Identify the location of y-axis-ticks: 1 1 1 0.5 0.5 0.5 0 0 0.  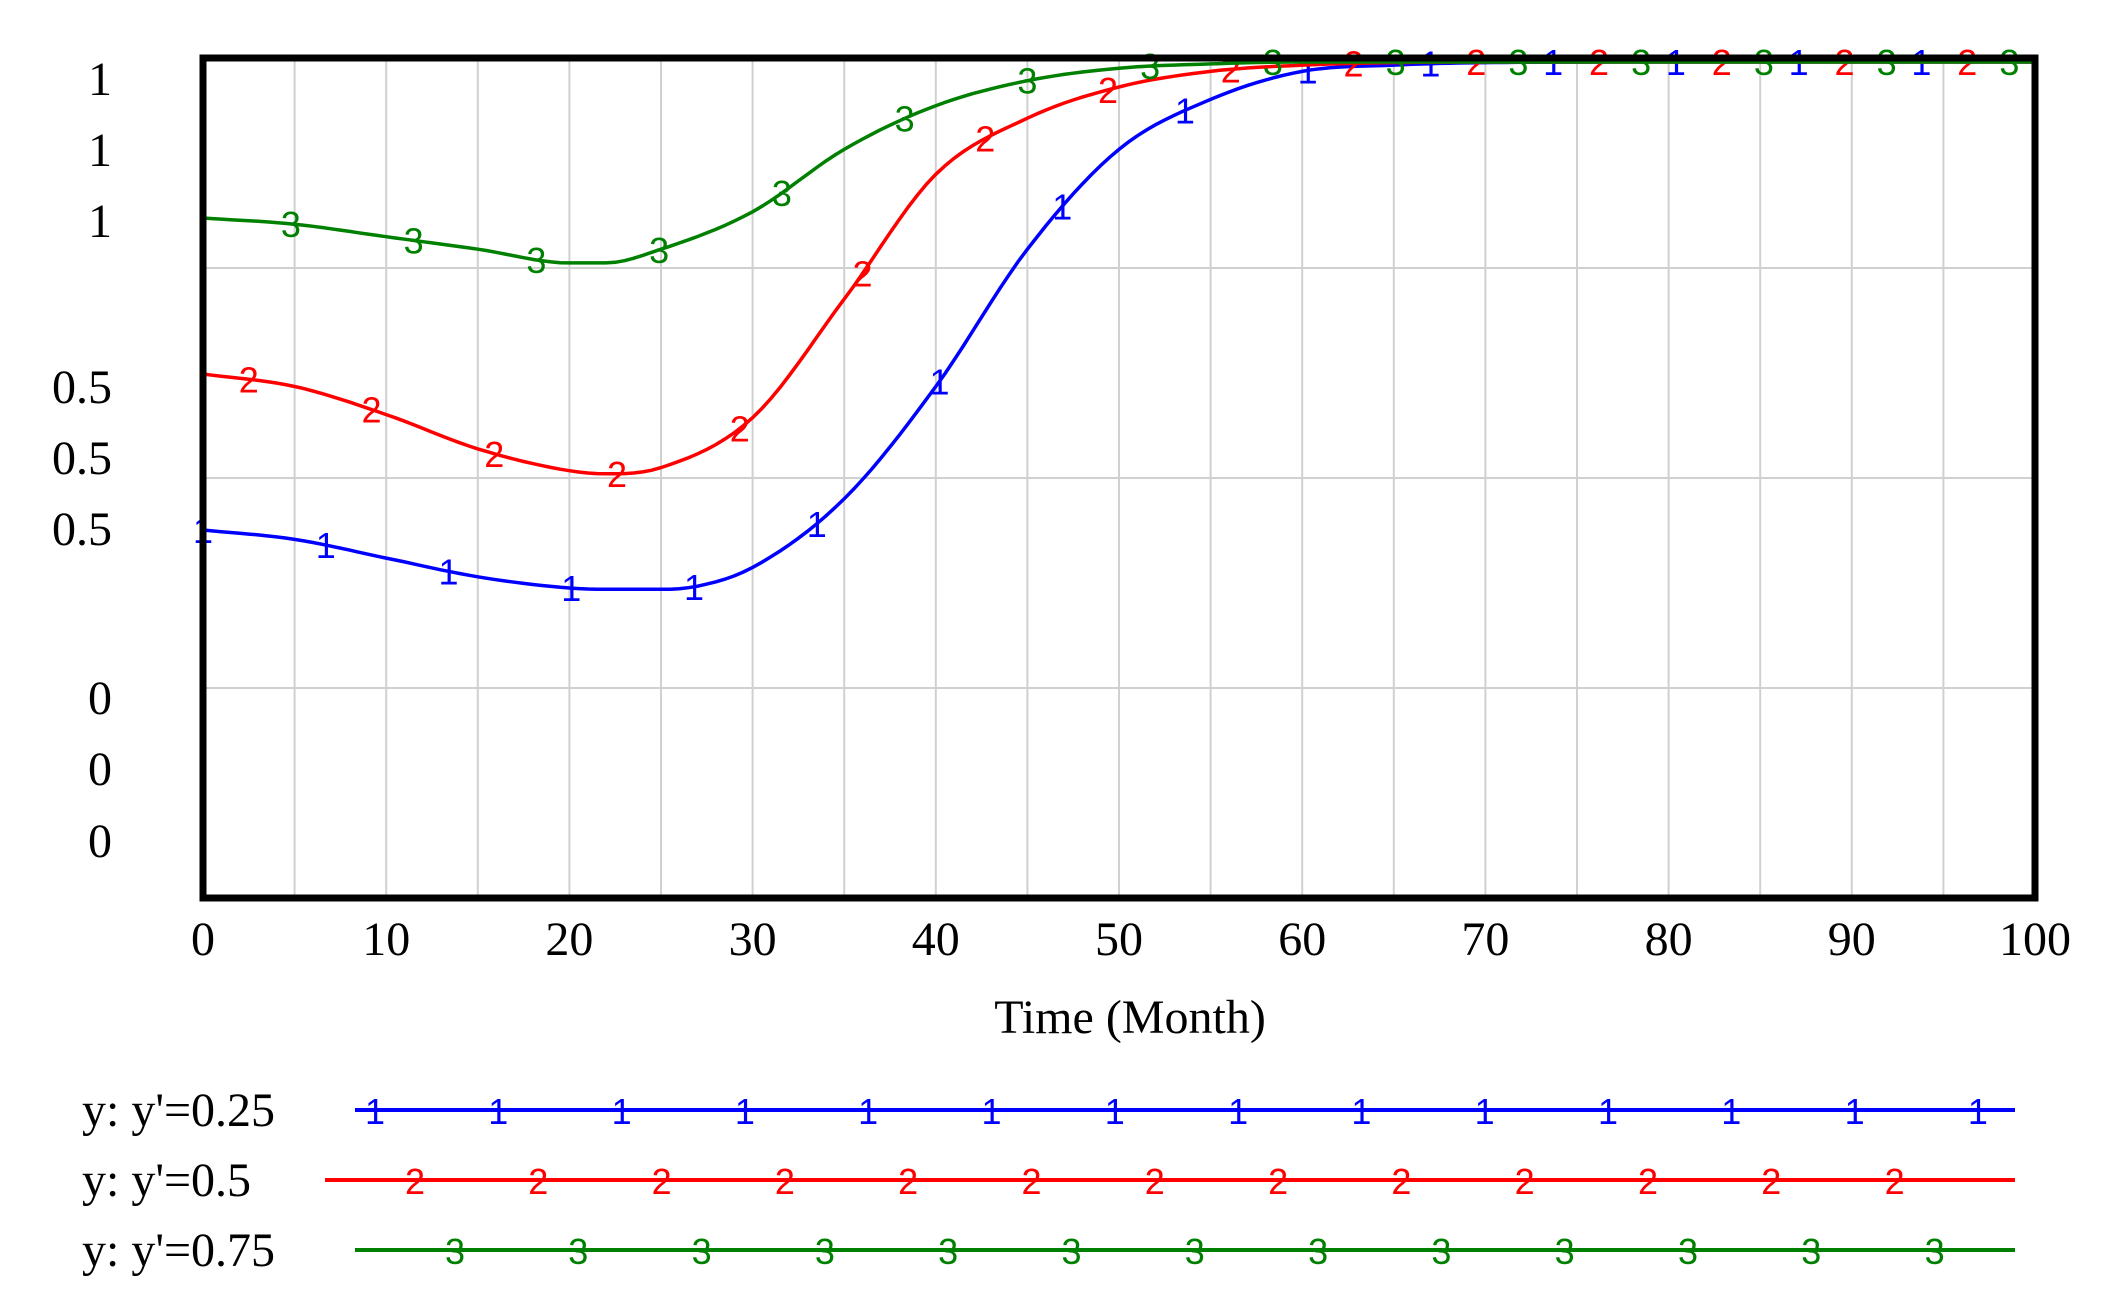
(82, 460).